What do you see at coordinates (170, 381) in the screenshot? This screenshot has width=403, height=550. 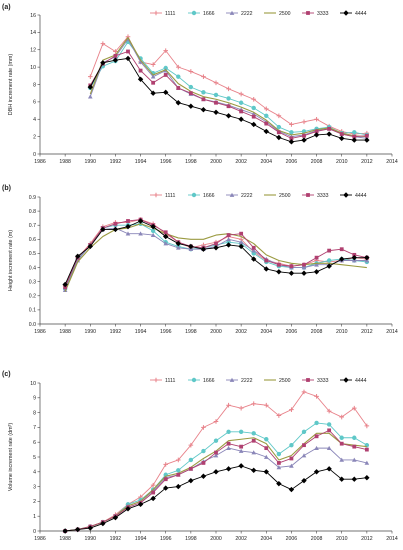 I see `legend-label: 1111` at bounding box center [170, 381].